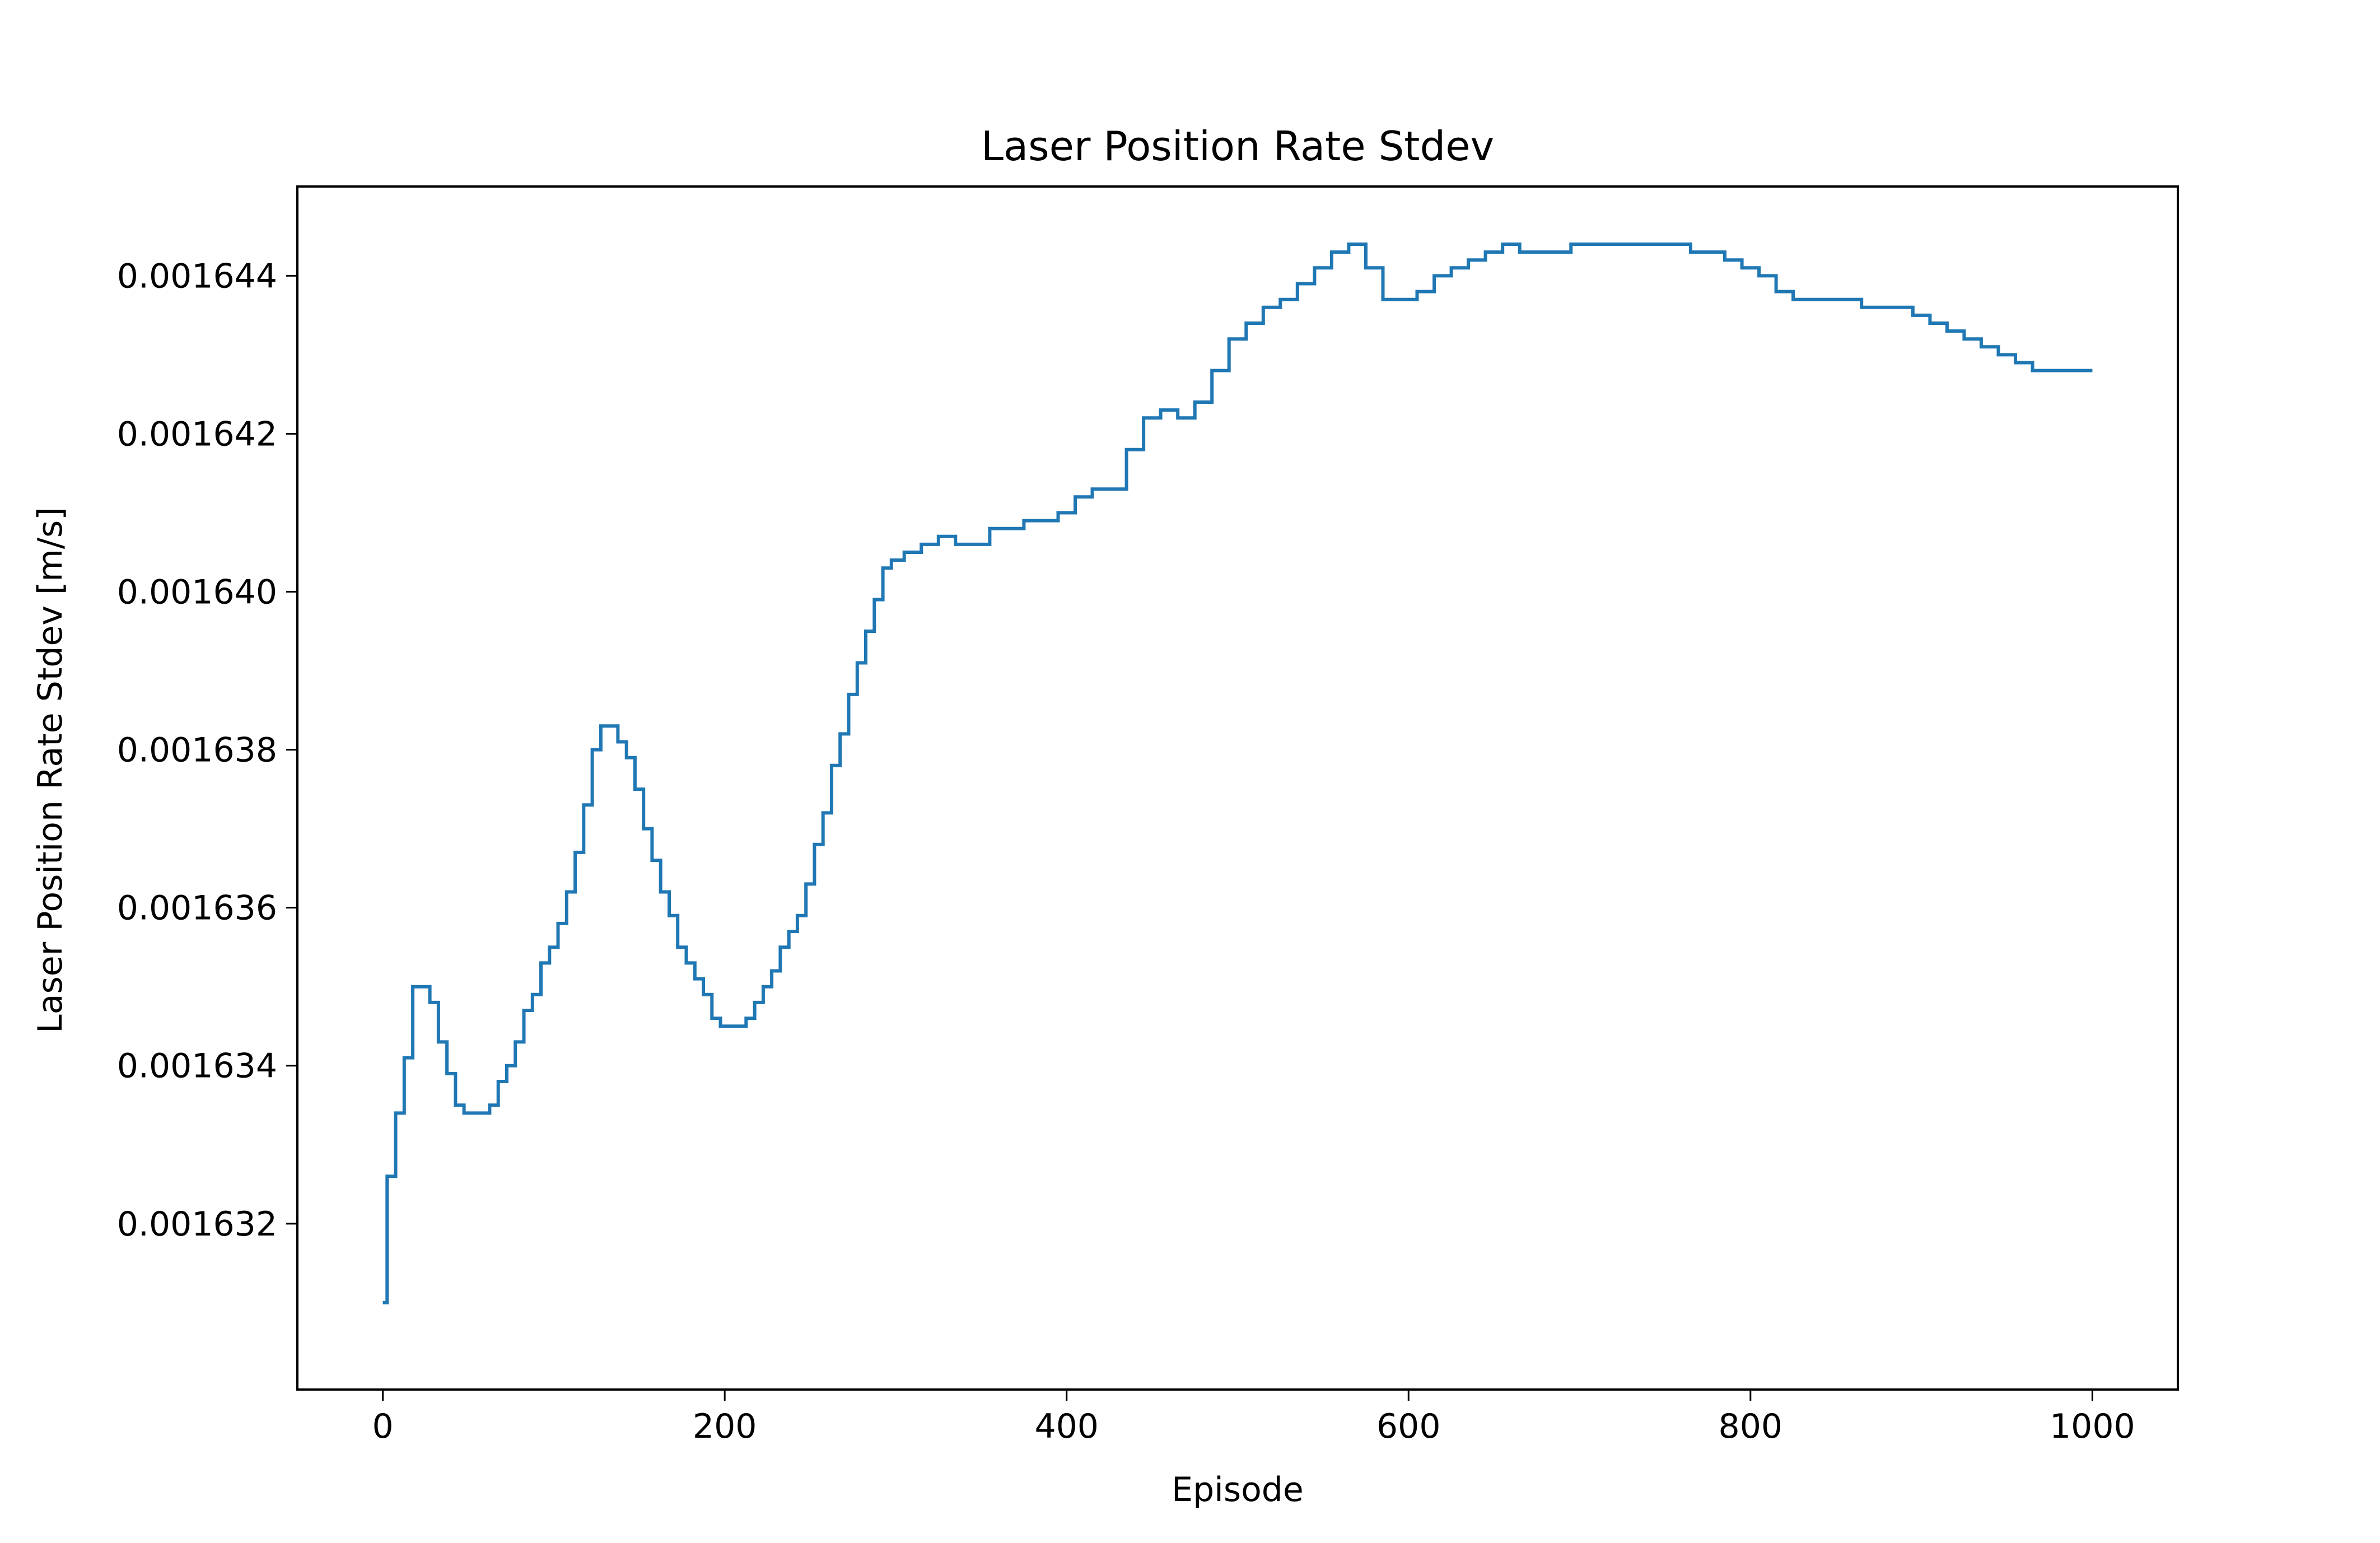  What do you see at coordinates (2093, 1426) in the screenshot?
I see `x-tick-label: 1000` at bounding box center [2093, 1426].